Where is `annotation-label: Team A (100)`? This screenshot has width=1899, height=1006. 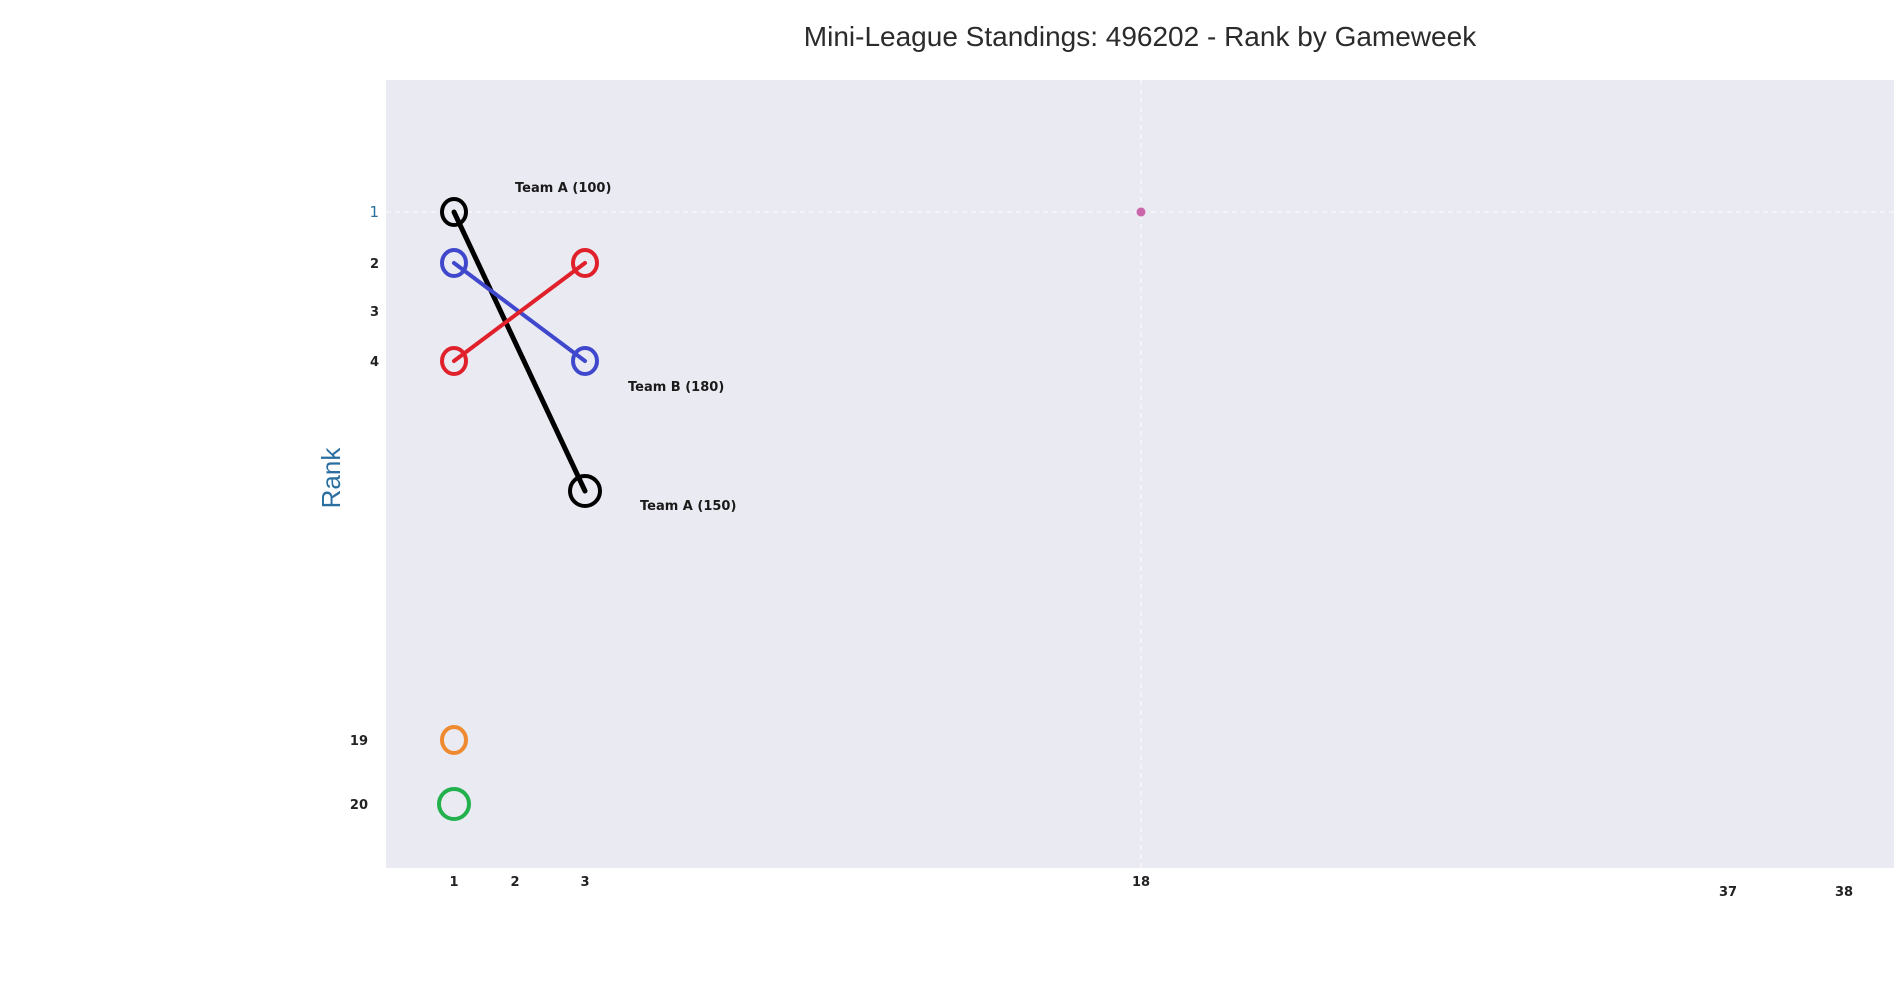
annotation-label: Team A (100) is located at coordinates (563, 188).